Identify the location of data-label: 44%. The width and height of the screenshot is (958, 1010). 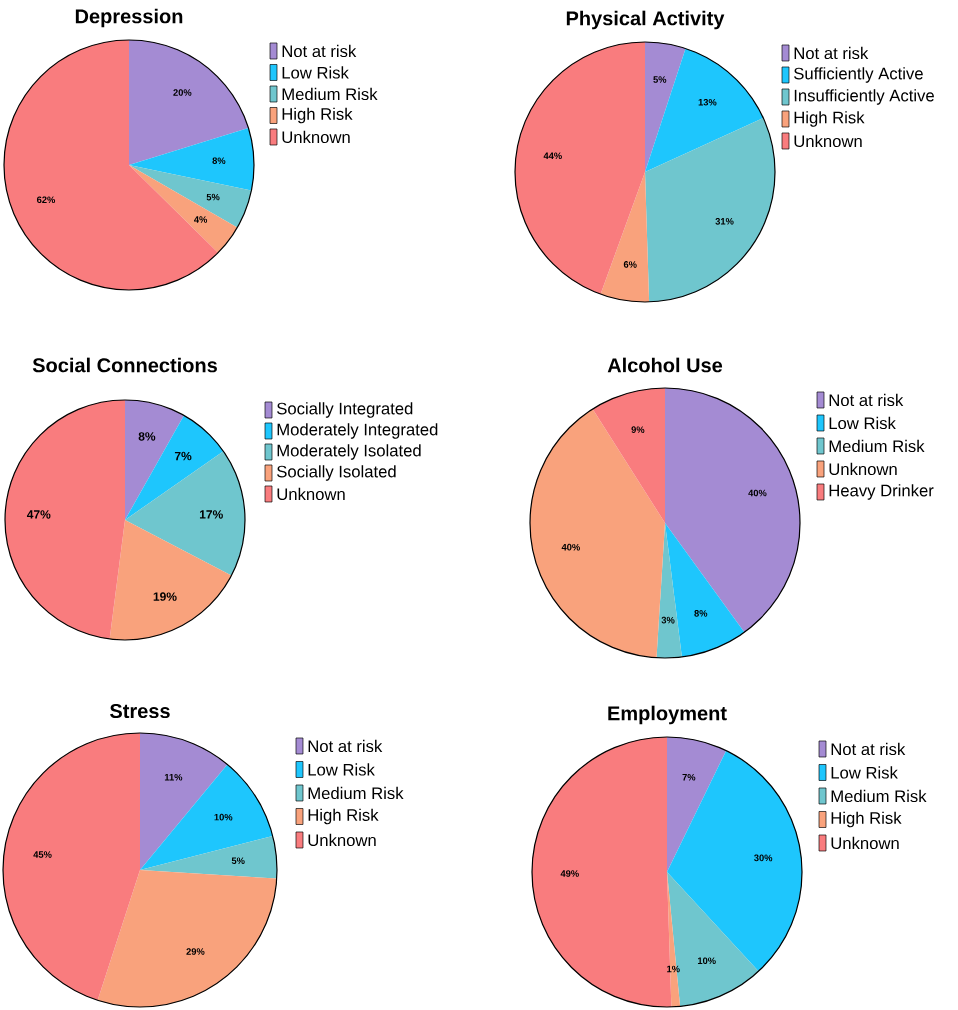
(552, 156).